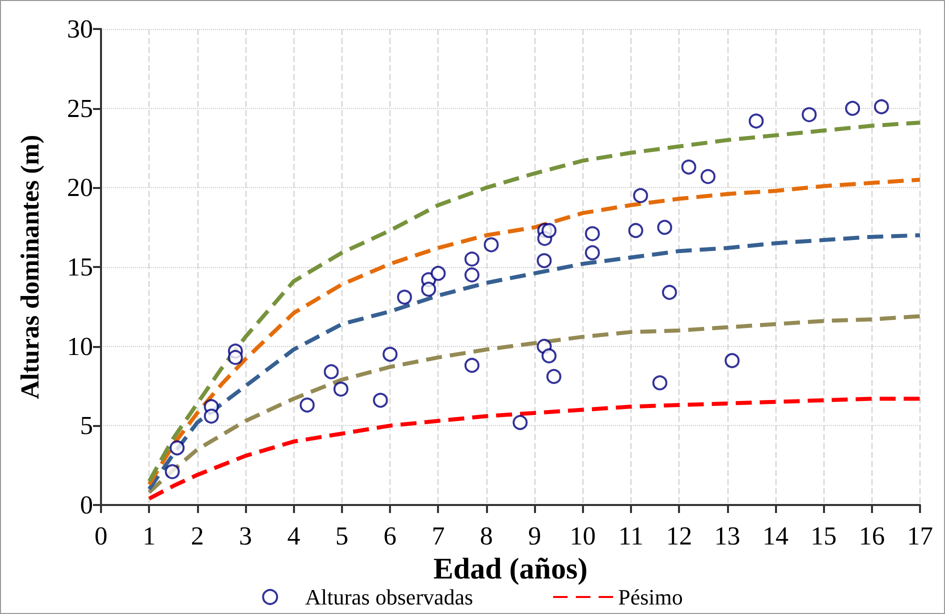 This screenshot has width=945, height=614. I want to click on y-tick-label: 10, so click(80, 346).